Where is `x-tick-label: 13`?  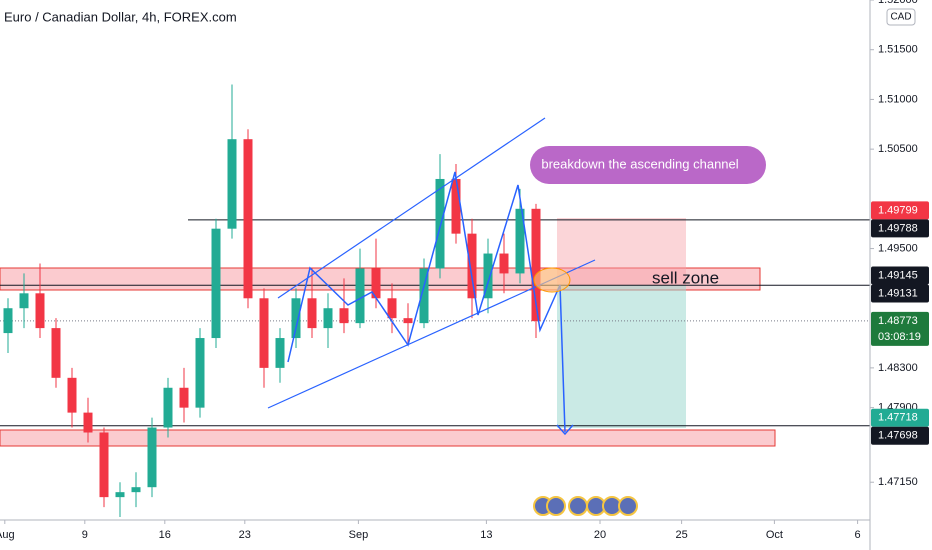
x-tick-label: 13 is located at coordinates (486, 535).